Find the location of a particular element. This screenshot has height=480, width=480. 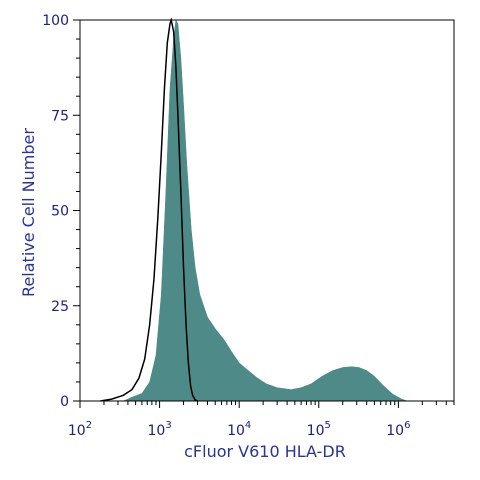

x-tick-label: 10⁴ is located at coordinates (239, 429).